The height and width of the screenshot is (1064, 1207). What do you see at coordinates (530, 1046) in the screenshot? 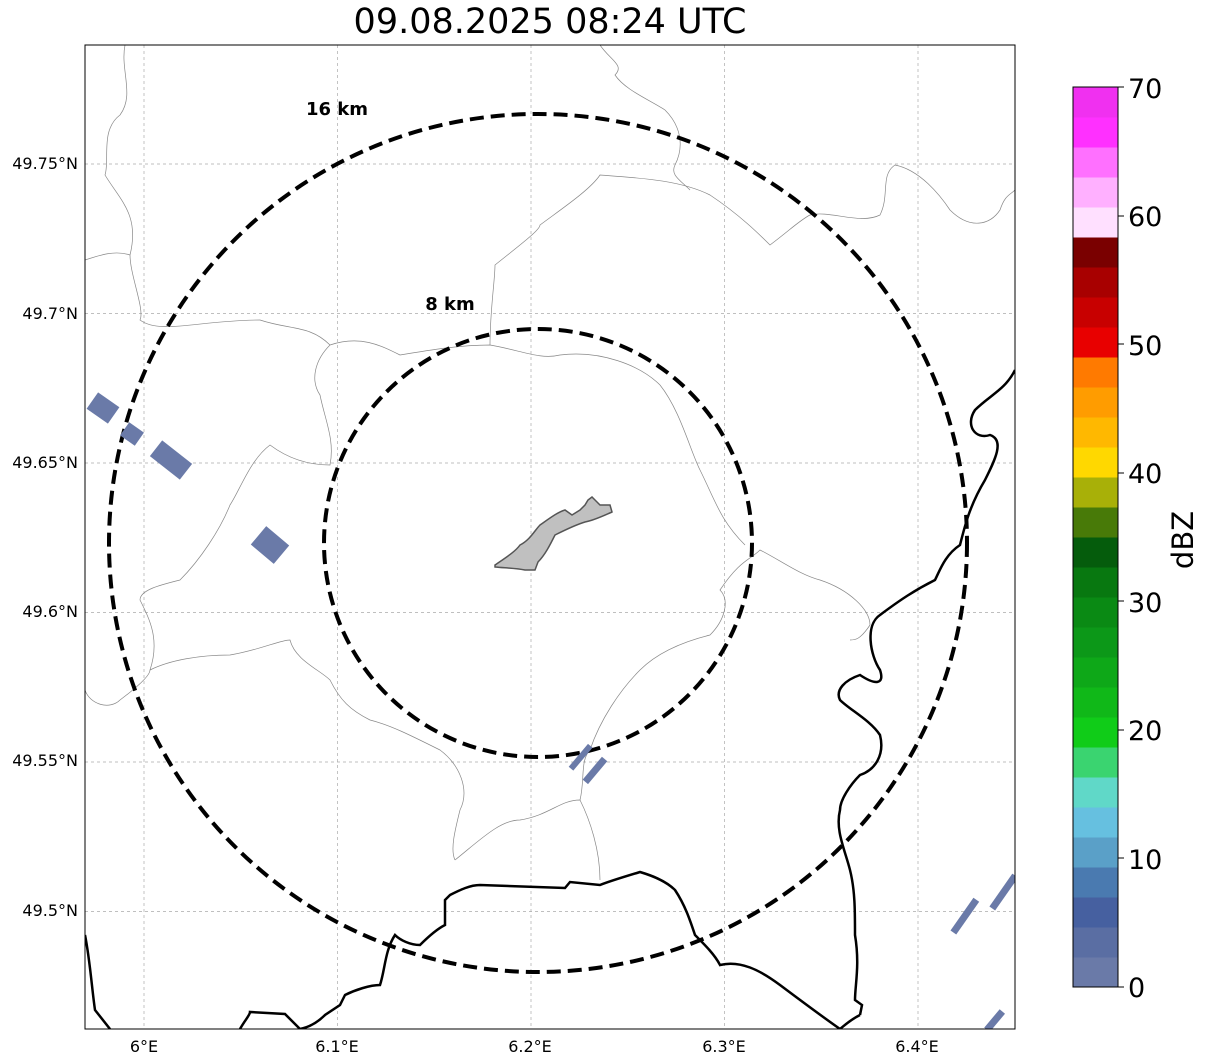
I see `lon-tick-label: 6.2°E` at bounding box center [530, 1046].